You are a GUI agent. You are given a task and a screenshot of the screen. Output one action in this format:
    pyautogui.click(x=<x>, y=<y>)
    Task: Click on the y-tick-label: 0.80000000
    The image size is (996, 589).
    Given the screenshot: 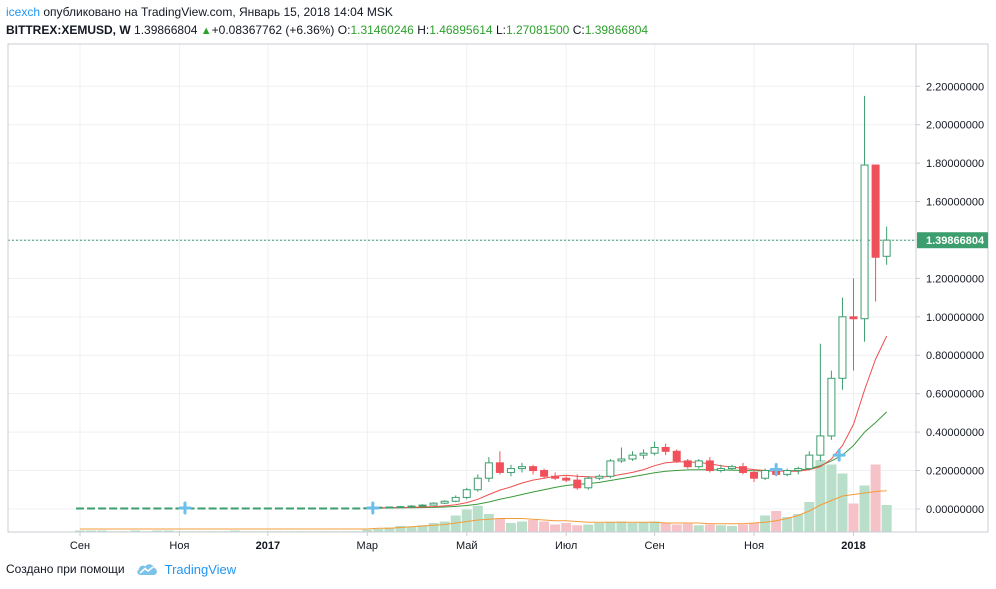 What is the action you would take?
    pyautogui.click(x=955, y=356)
    